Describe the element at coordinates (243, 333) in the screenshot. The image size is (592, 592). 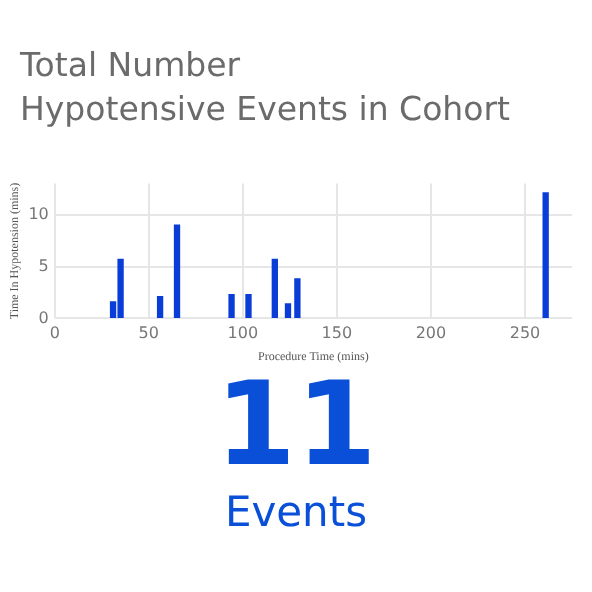
I see `x-tick-label: 100` at that location.